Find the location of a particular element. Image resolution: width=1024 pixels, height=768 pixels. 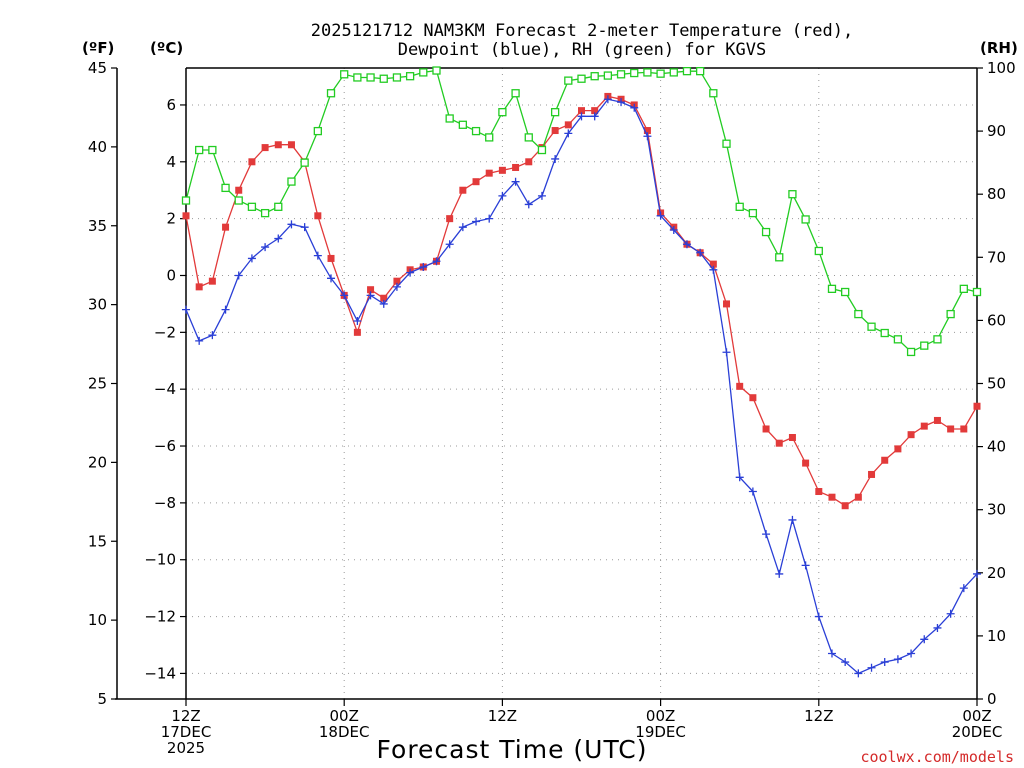

rh-tick-label: 0 is located at coordinates (992, 699).